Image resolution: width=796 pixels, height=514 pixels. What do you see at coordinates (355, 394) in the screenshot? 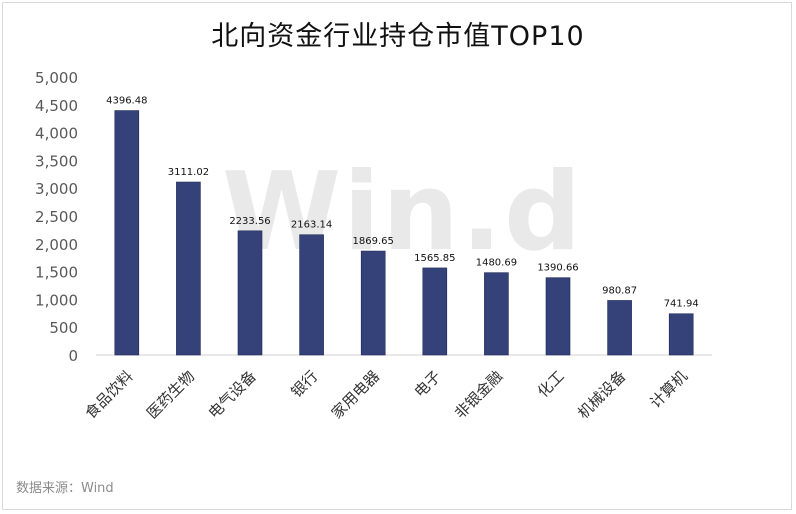
I see `x-tick-label: 家用电器` at bounding box center [355, 394].